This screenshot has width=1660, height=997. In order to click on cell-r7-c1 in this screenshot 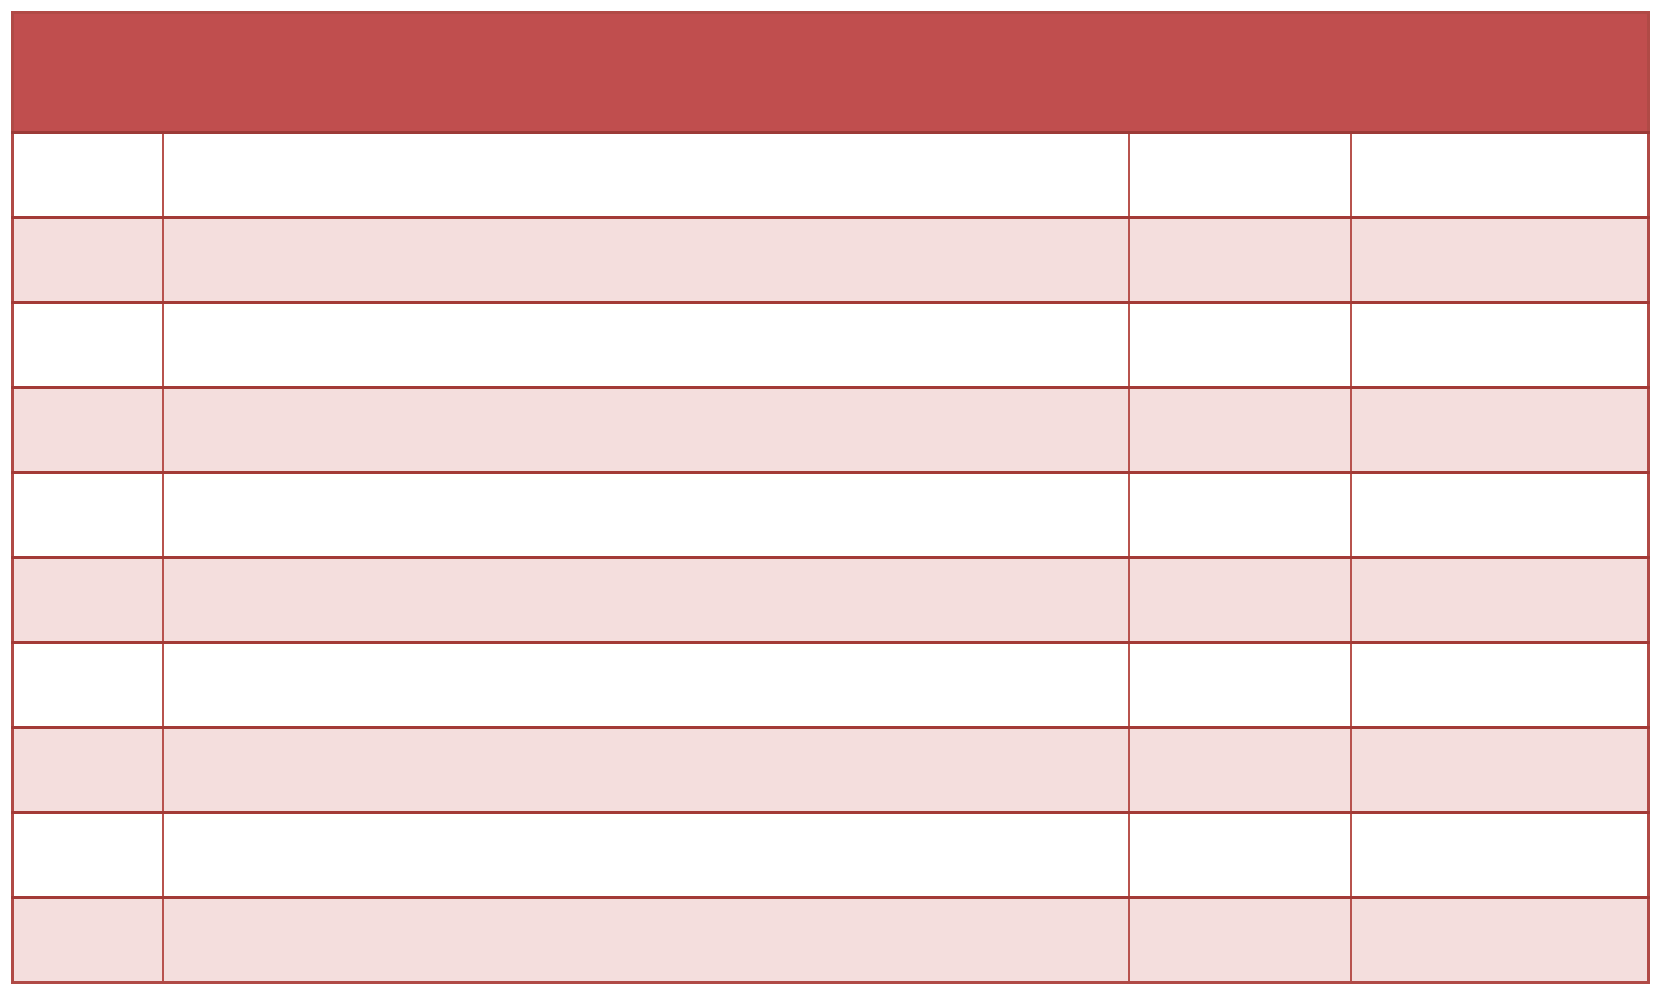, I will do `click(88, 685)`.